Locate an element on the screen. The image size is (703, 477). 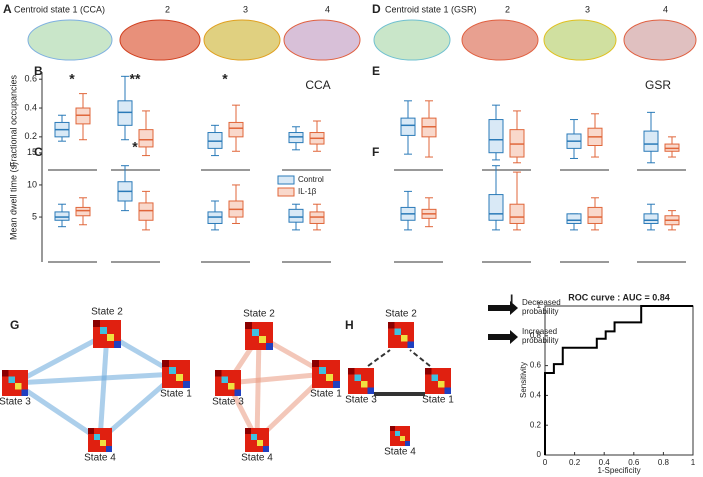
method-label: GSR is located at coordinates (658, 85).